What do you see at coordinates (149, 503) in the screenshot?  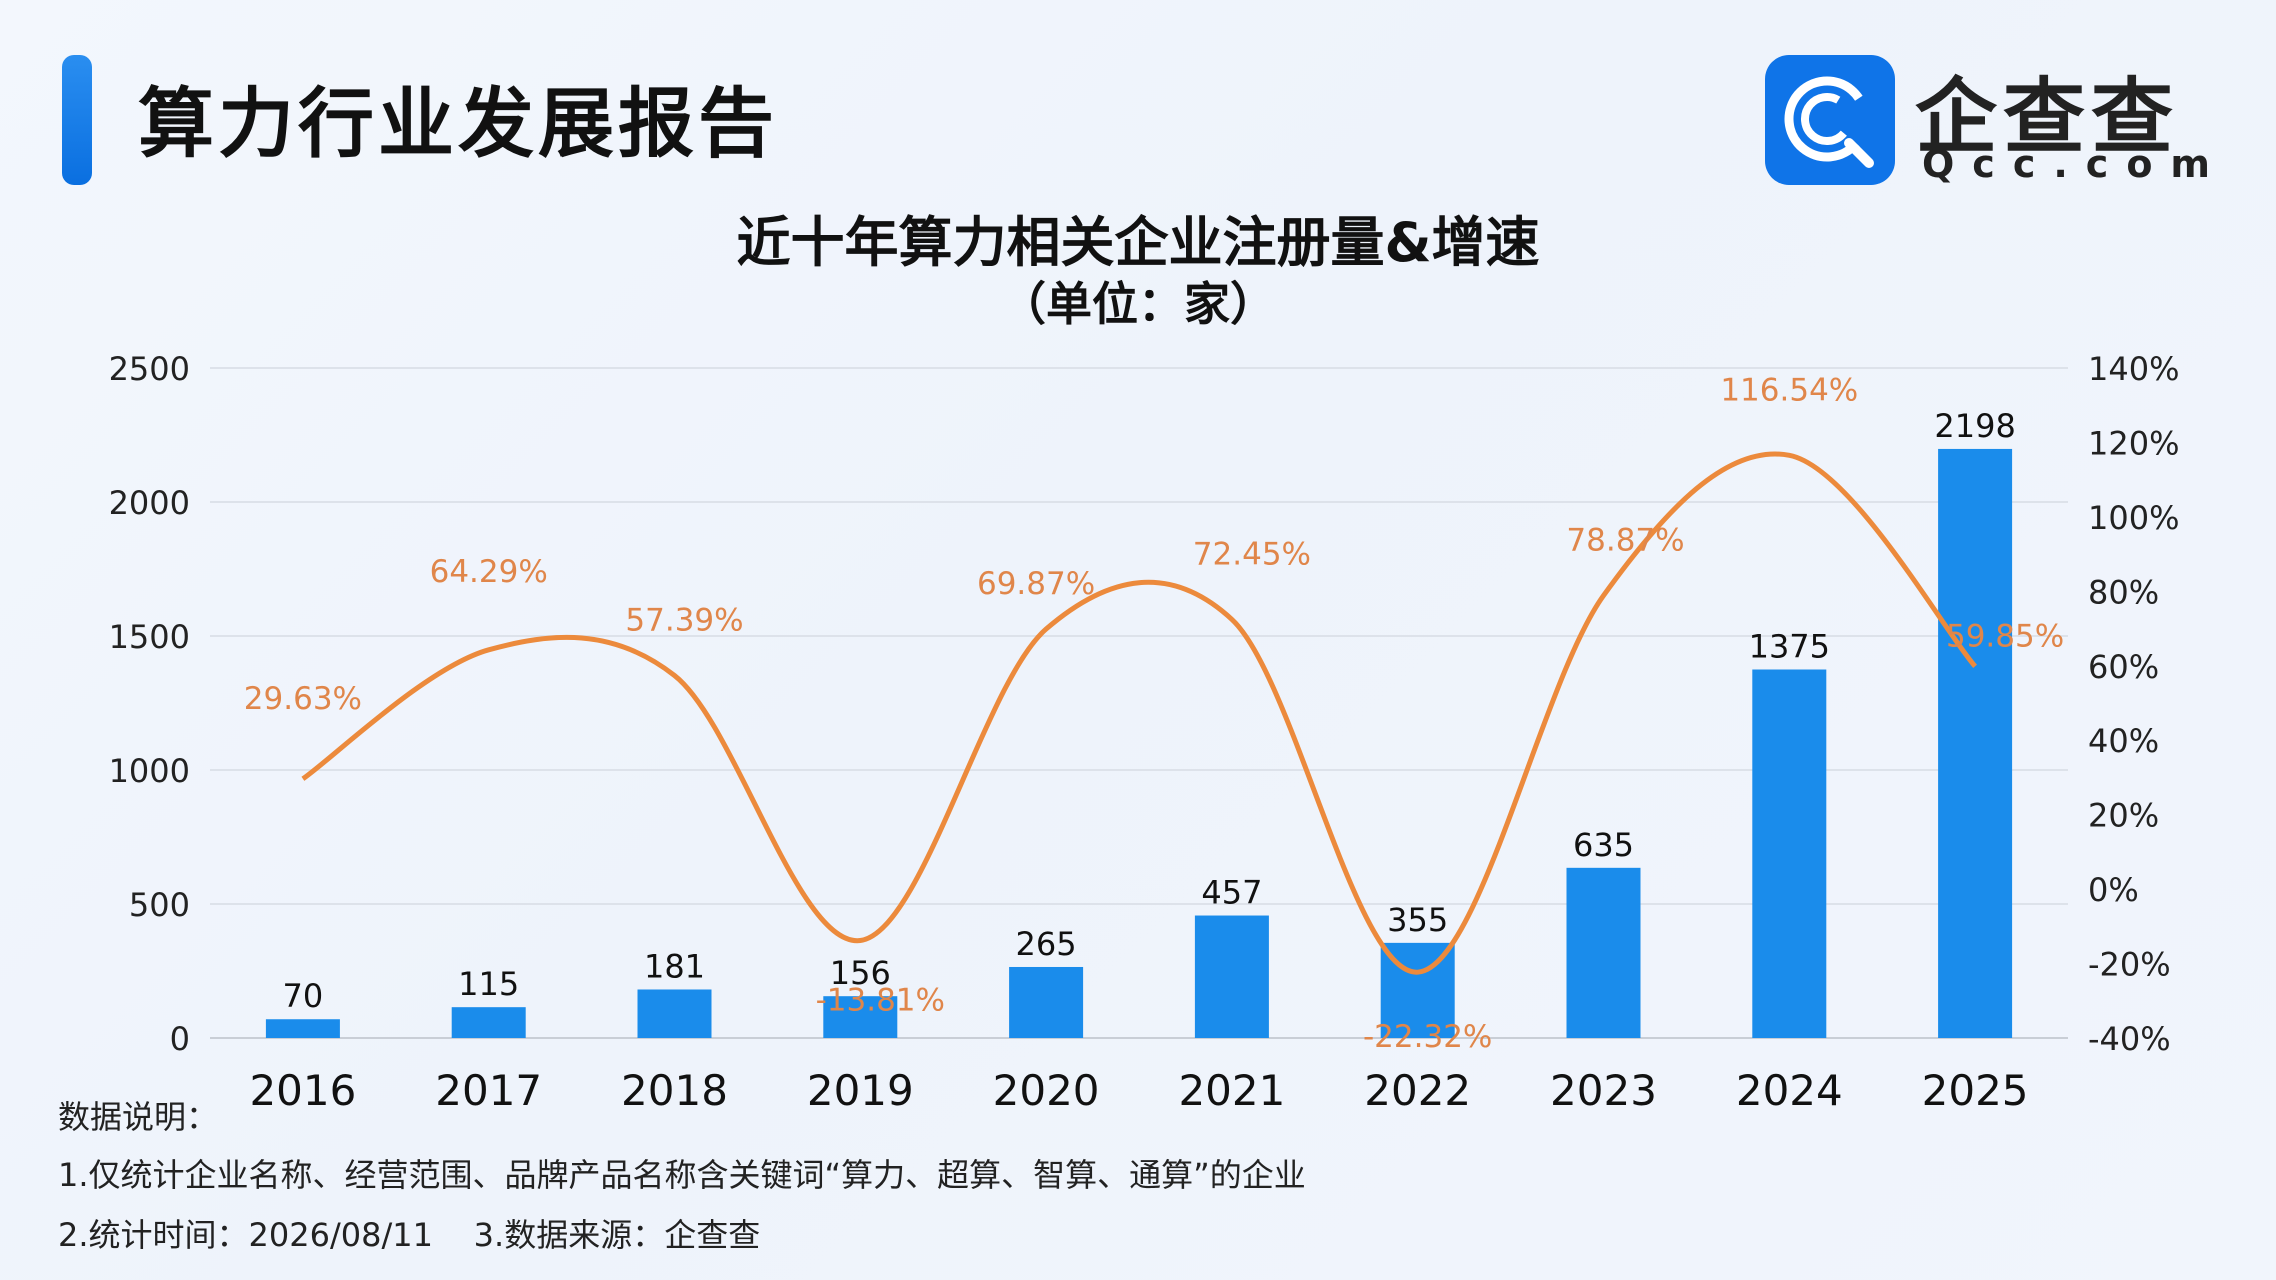 I see `y-left-tick-label: 2000` at bounding box center [149, 503].